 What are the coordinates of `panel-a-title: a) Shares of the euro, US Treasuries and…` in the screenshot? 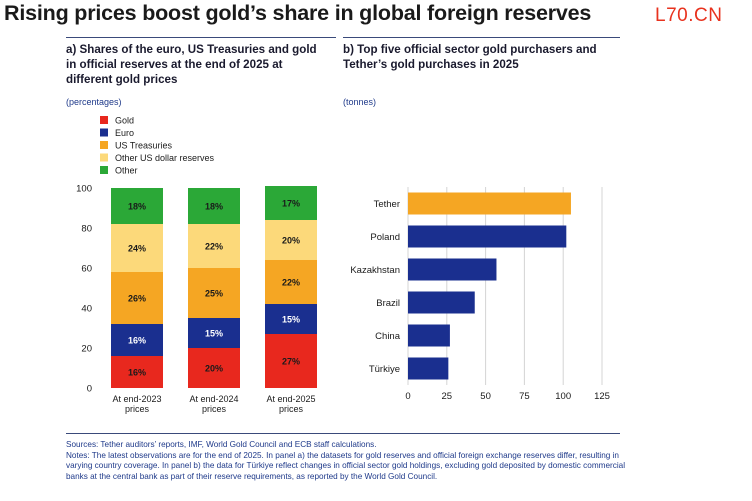 It's located at (203, 64).